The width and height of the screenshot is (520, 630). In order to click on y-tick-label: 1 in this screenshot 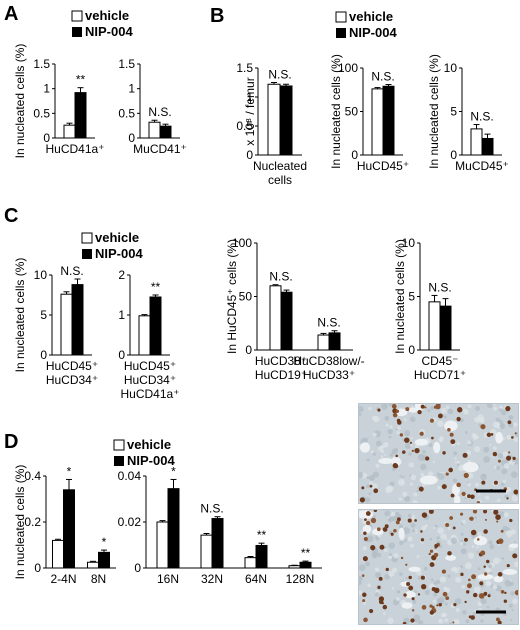, I will do `click(249, 97)`.